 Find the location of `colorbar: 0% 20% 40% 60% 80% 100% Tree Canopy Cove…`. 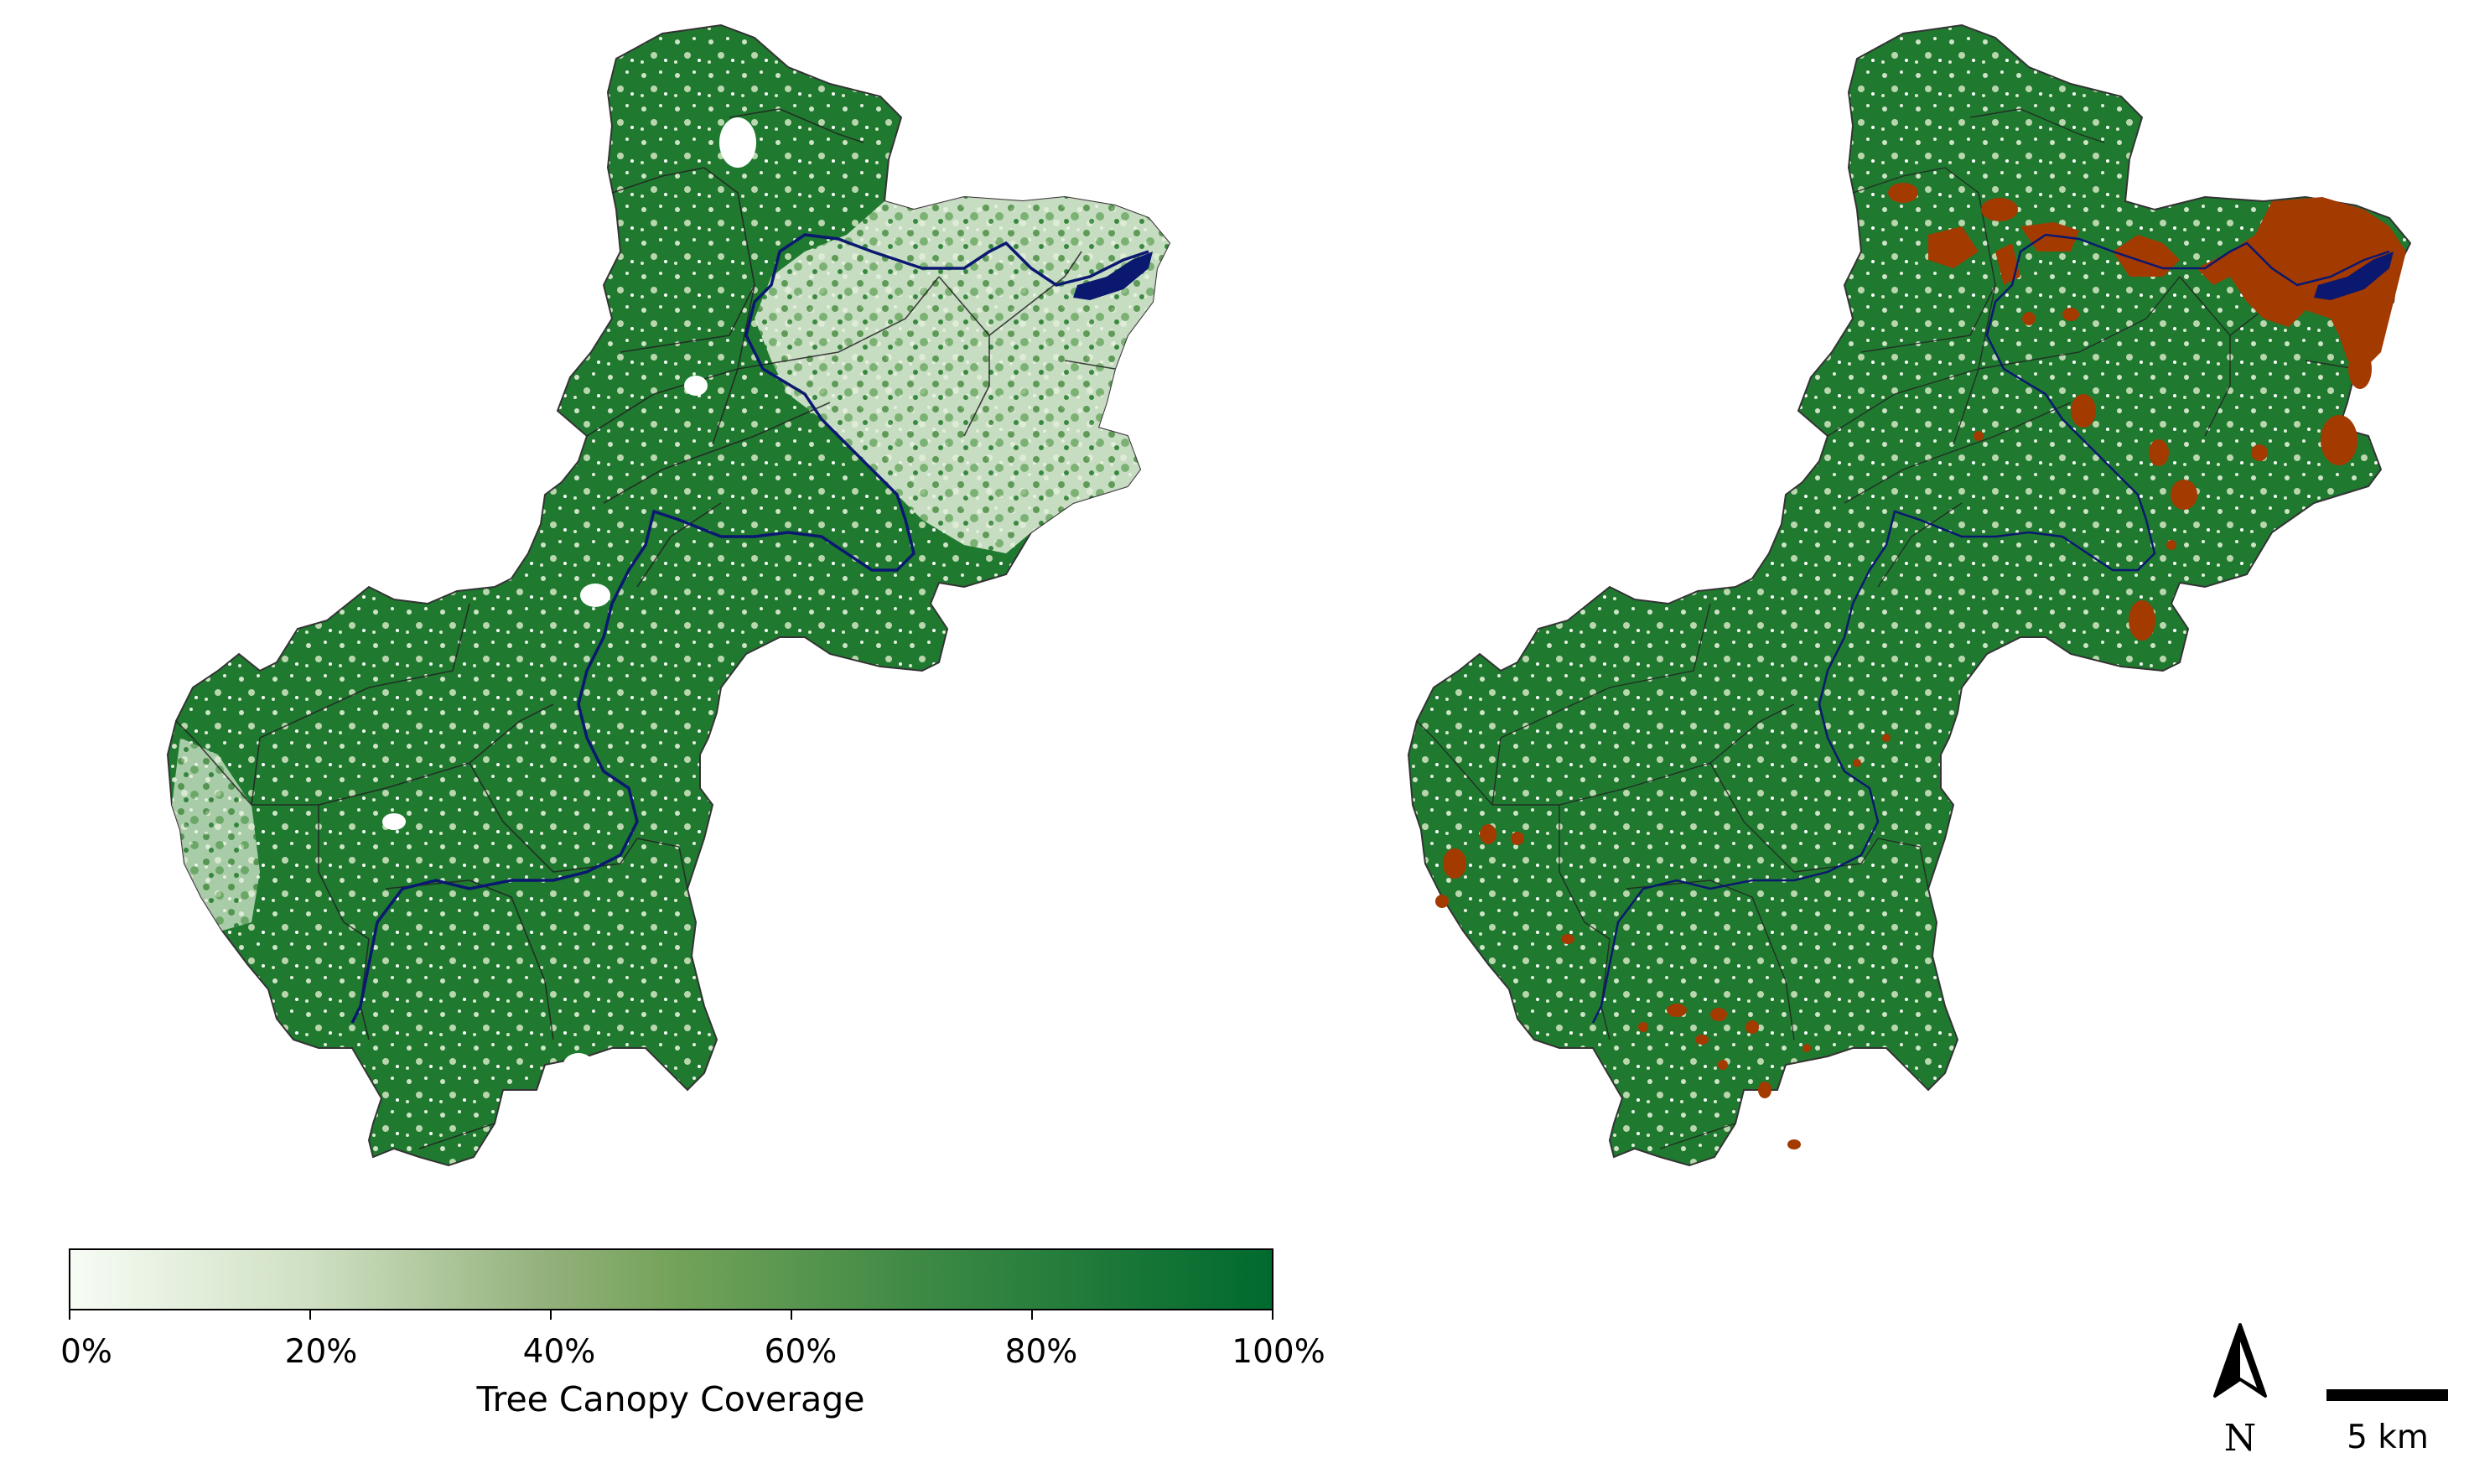

colorbar: 0% 20% 40% 60% 80% 100% Tree Canopy Cove… is located at coordinates (693, 1333).